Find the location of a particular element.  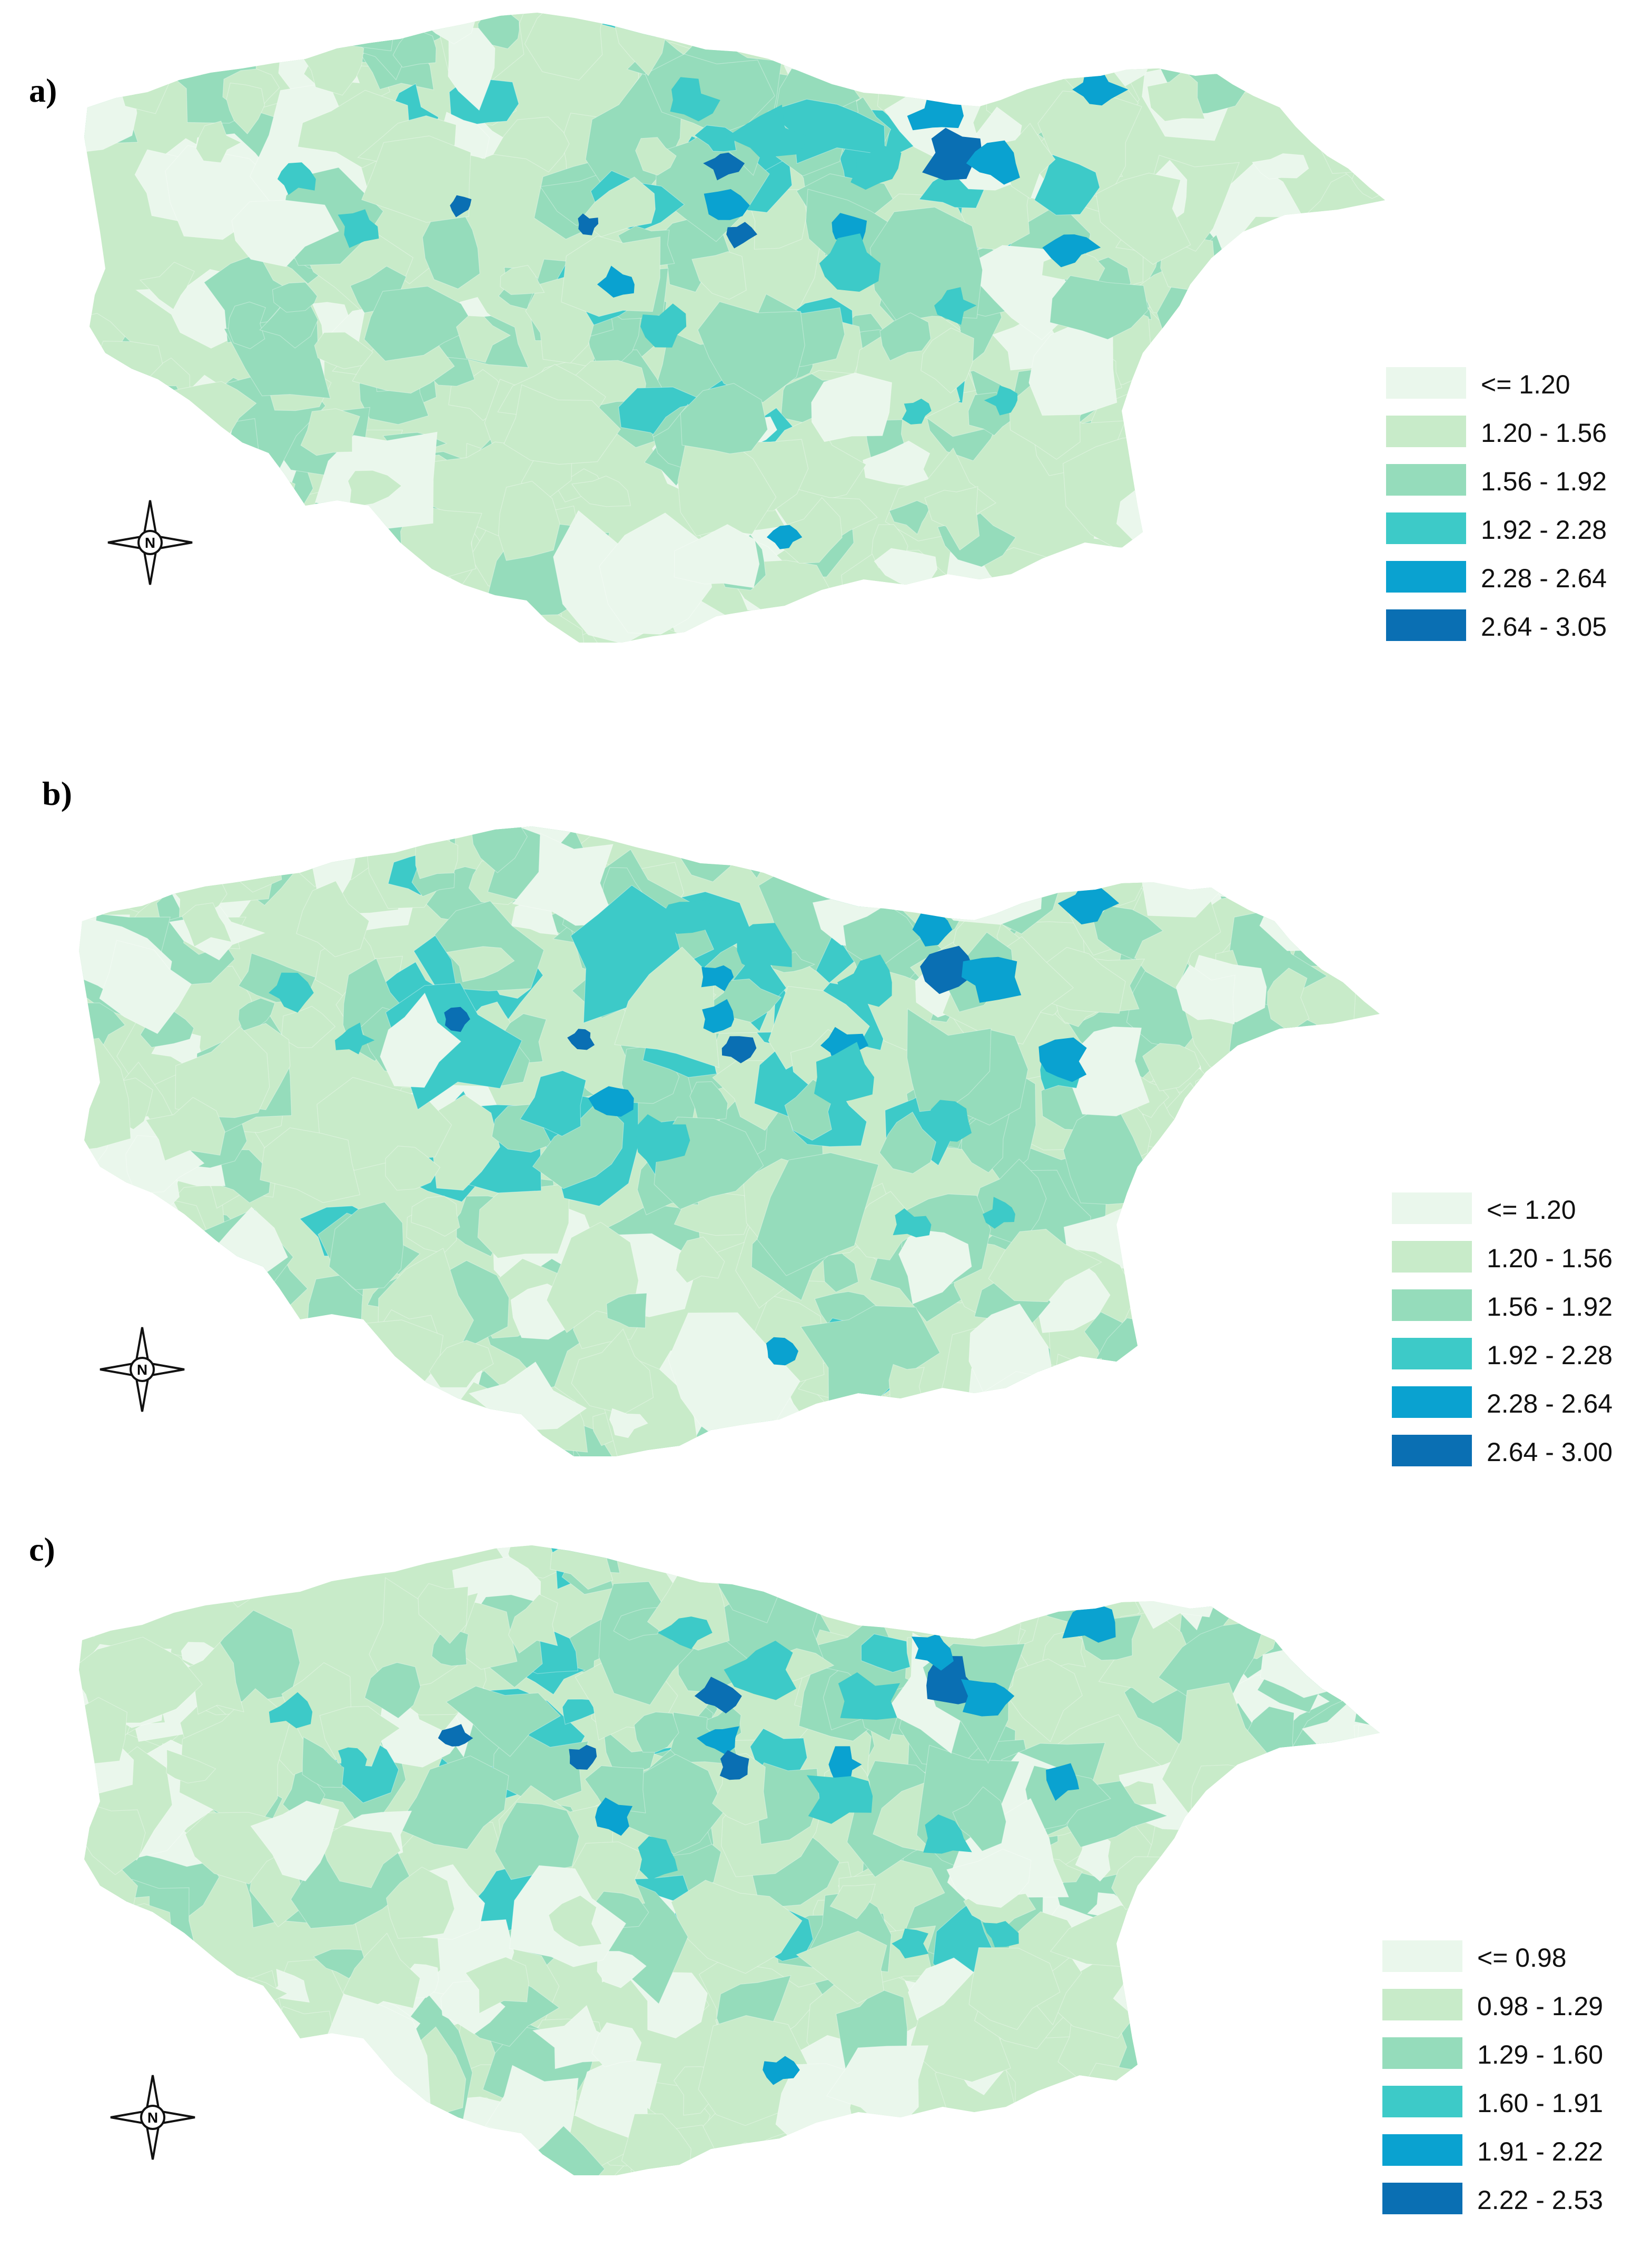

panel-label: b) is located at coordinates (57, 794).